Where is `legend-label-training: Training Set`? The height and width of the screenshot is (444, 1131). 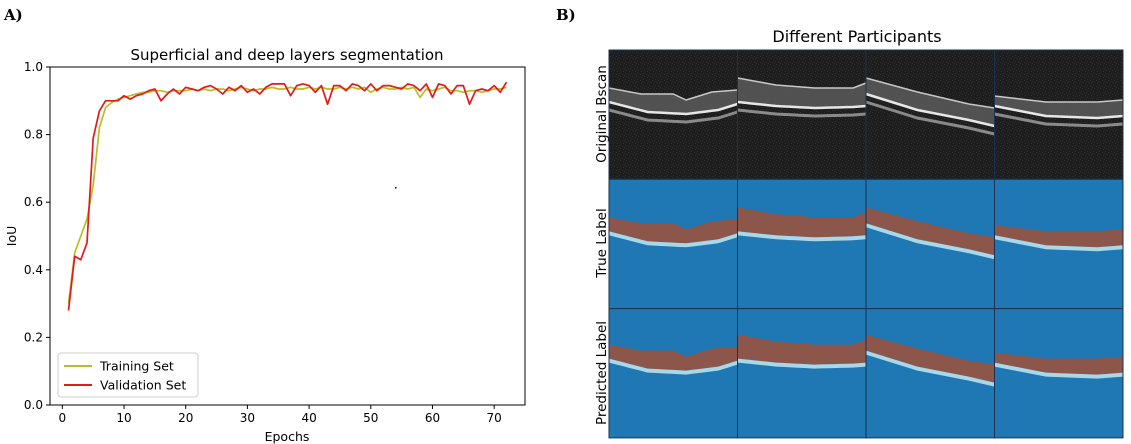
legend-label-training: Training Set is located at coordinates (136, 366).